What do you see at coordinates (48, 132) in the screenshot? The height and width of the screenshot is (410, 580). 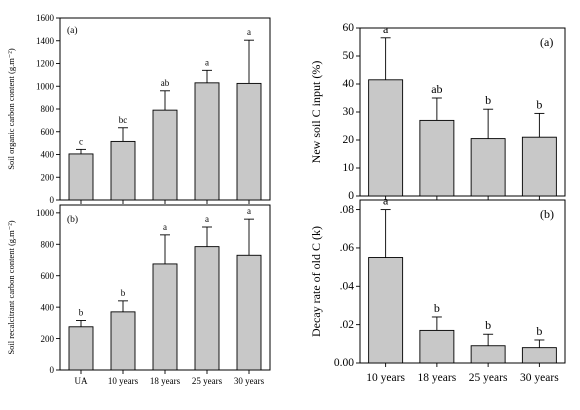 I see `left_a-ytick-label: 600` at bounding box center [48, 132].